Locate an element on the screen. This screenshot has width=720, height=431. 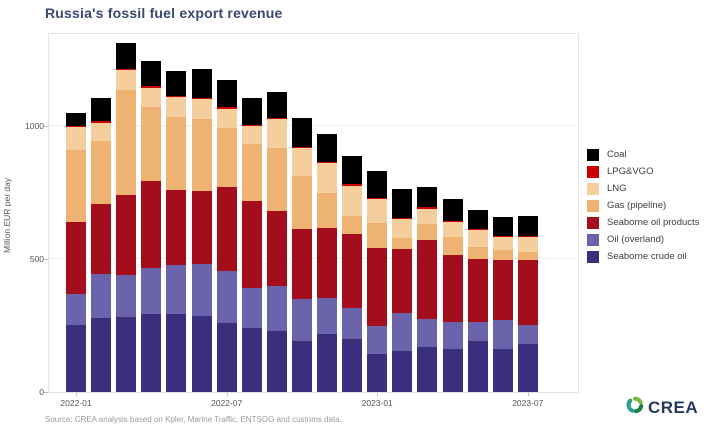
legend-item: Coal is located at coordinates (643, 154).